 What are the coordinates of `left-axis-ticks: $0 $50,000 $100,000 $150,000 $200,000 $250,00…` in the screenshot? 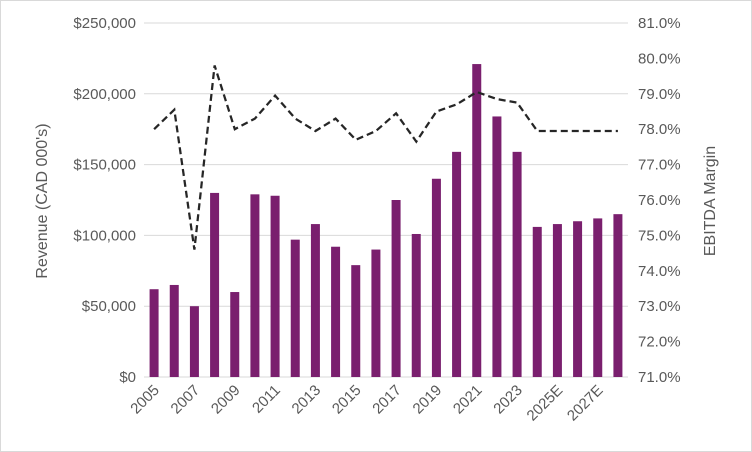 It's located at (104, 200).